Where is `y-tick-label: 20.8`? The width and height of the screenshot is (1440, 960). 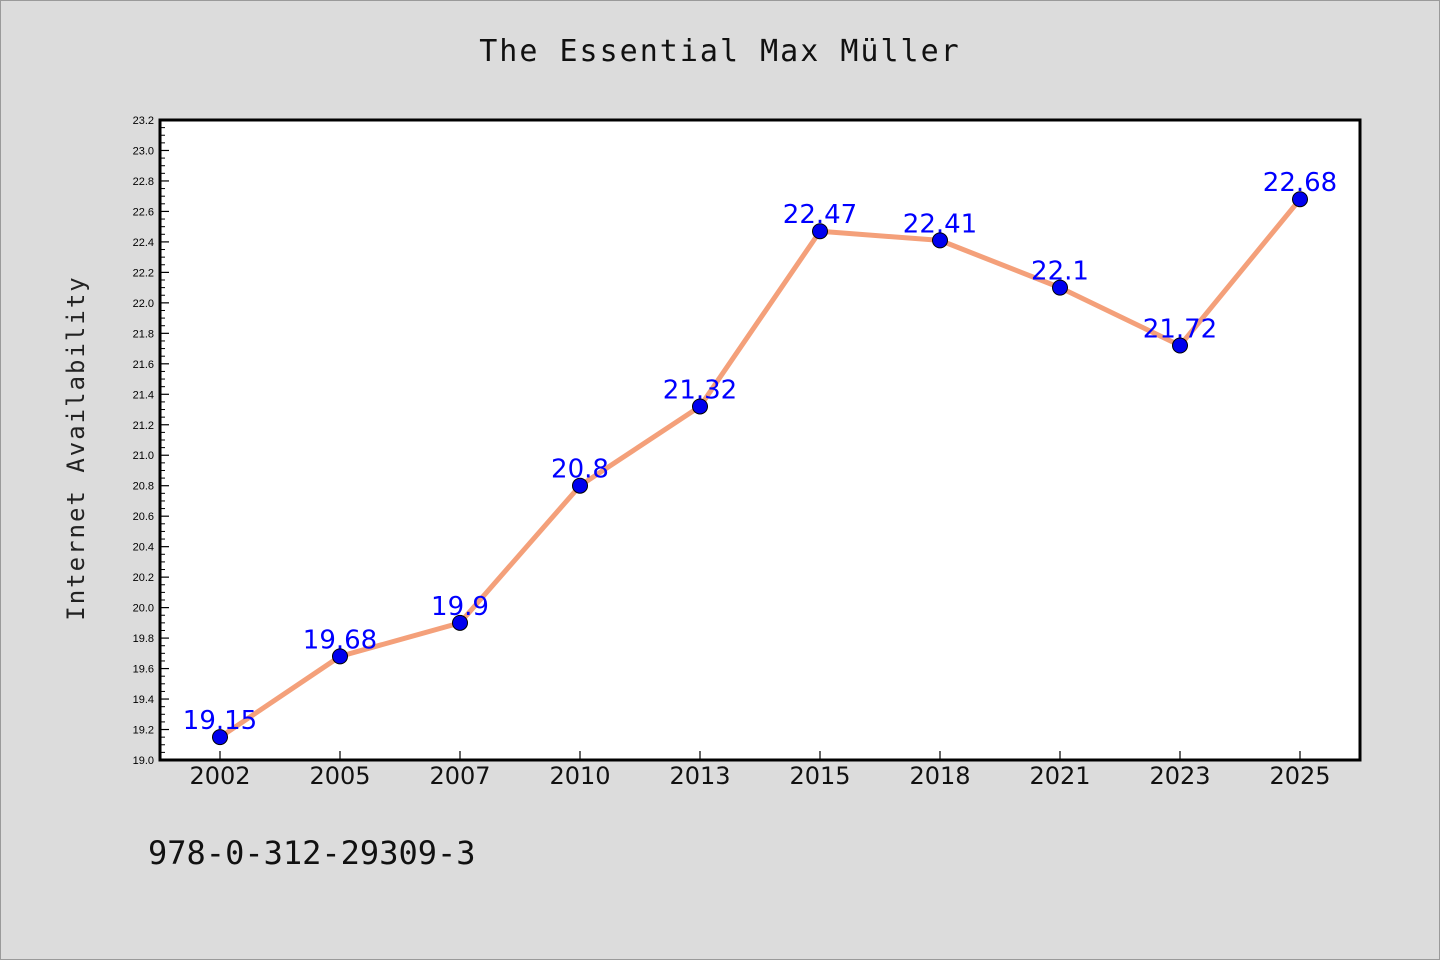 y-tick-label: 20.8 is located at coordinates (143, 487).